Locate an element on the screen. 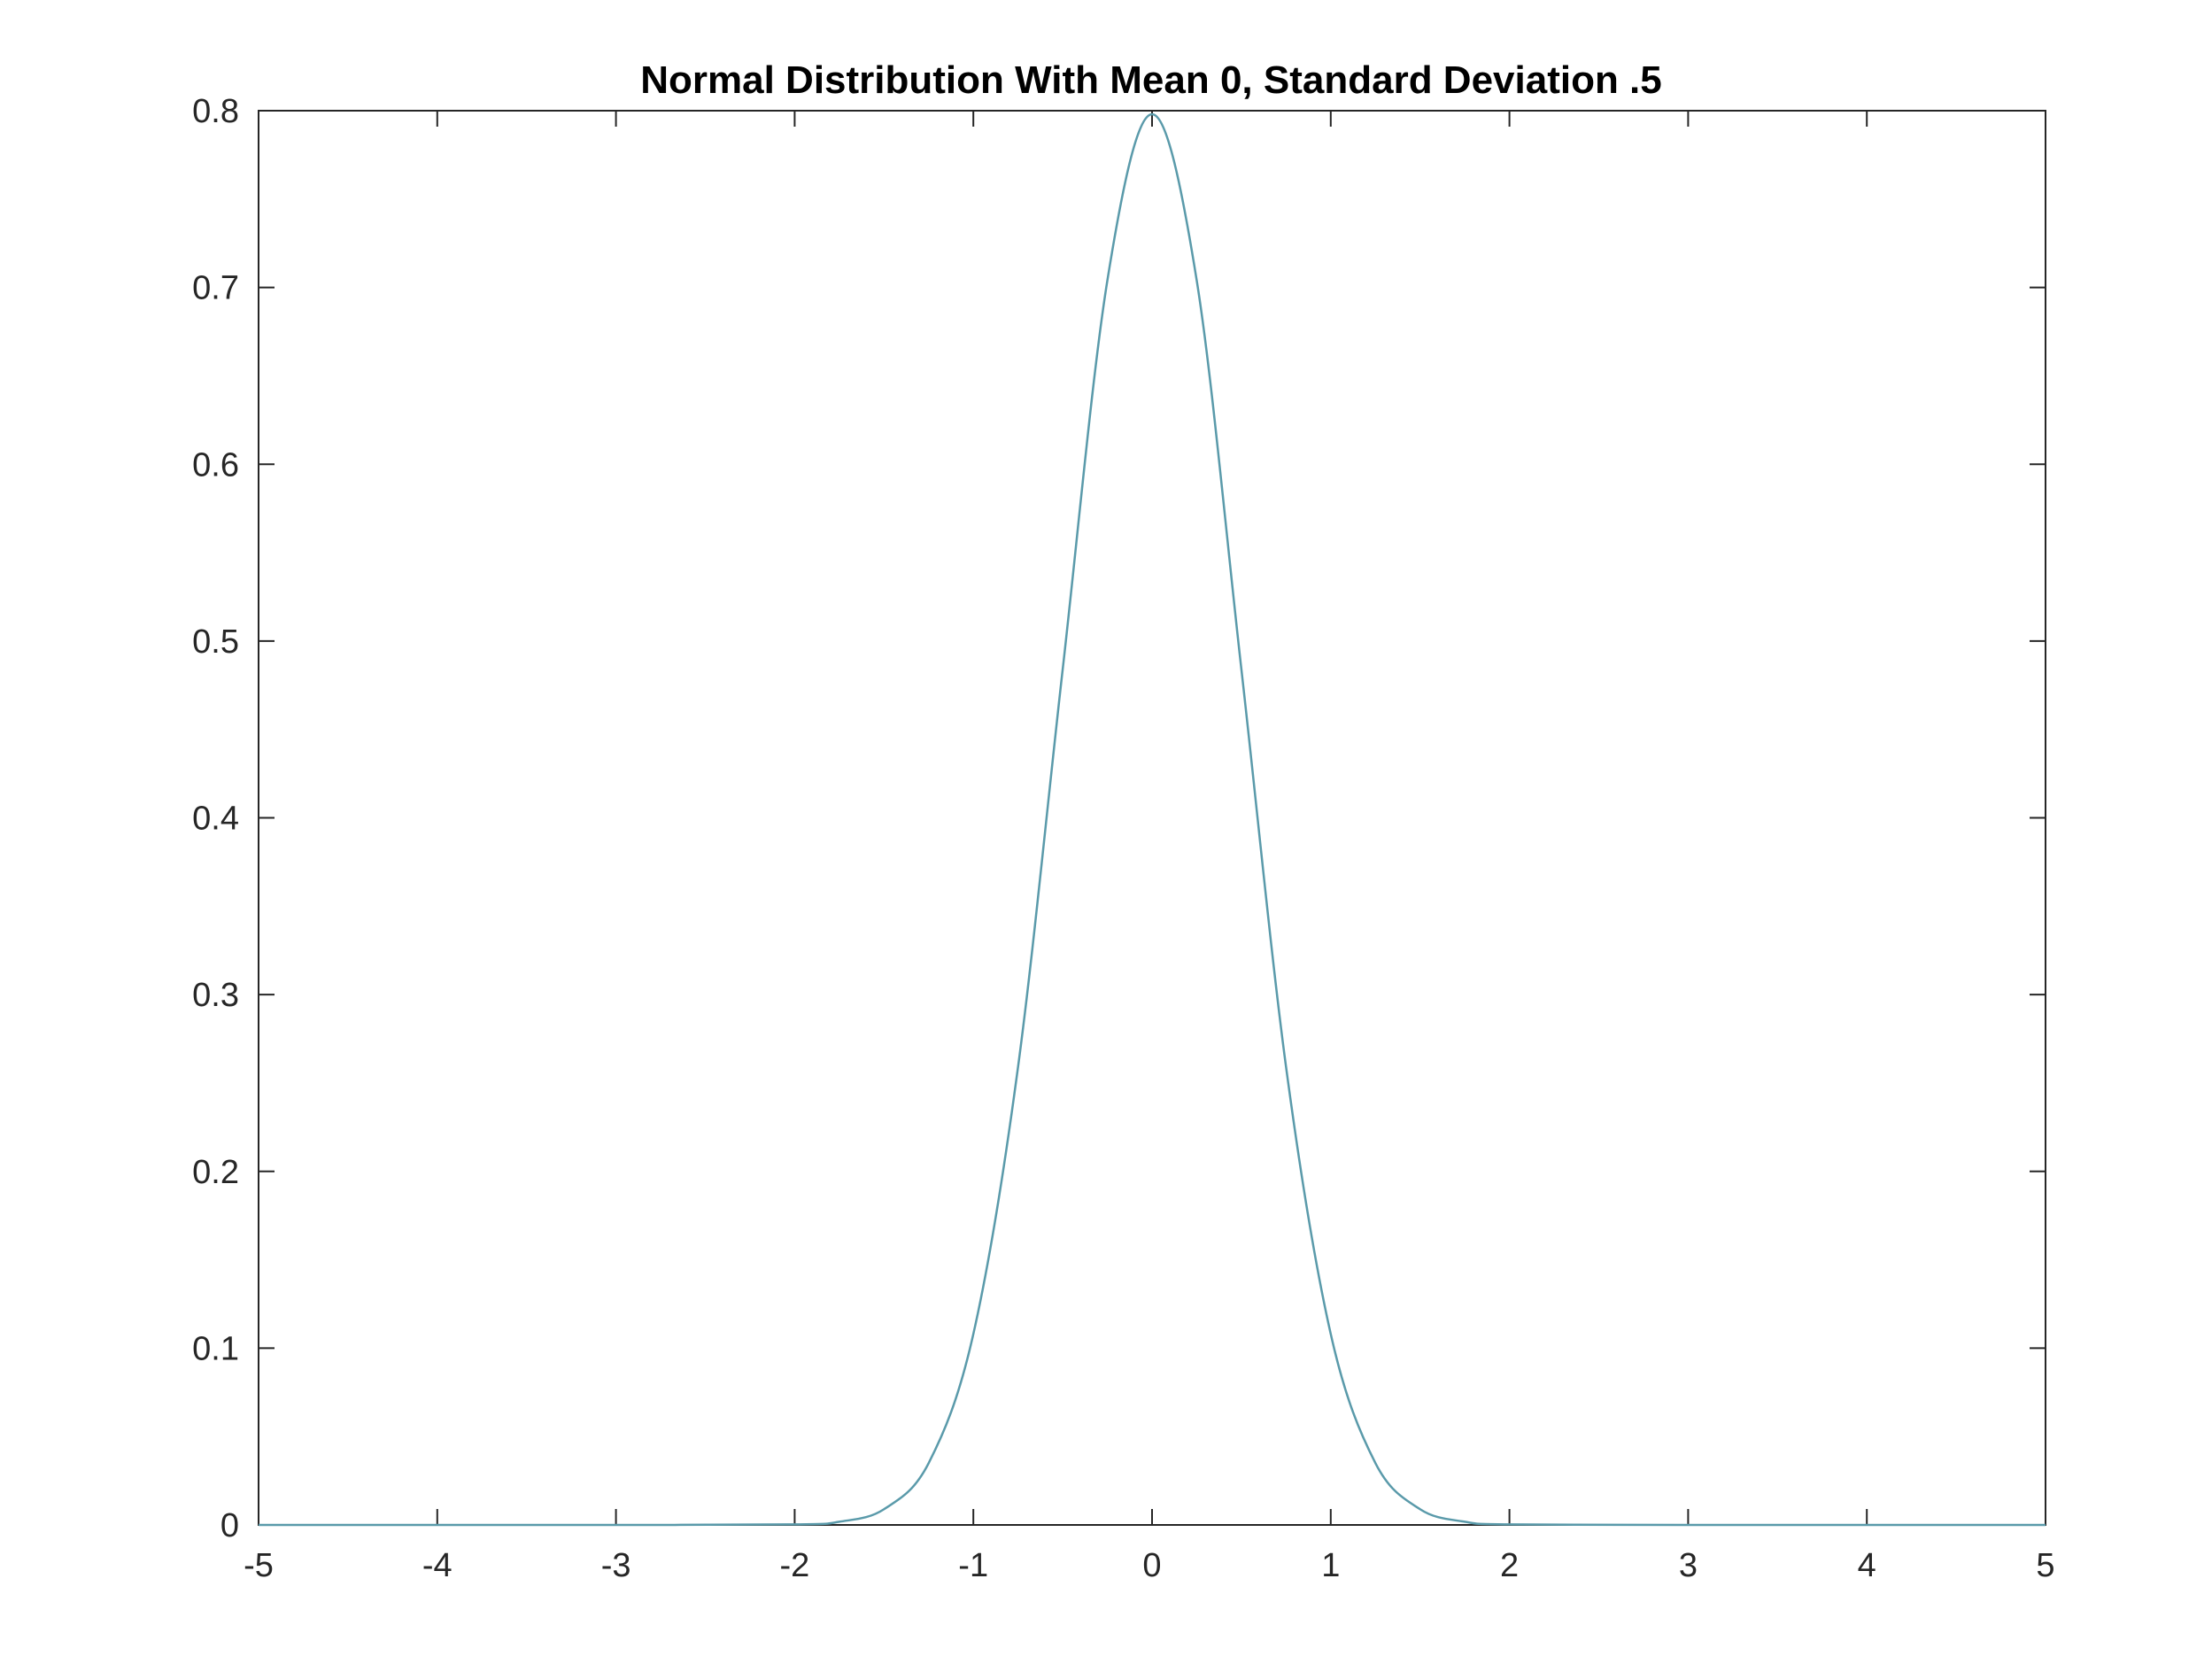 The width and height of the screenshot is (2212, 1656). x-tick-label: 4 is located at coordinates (1867, 1565).